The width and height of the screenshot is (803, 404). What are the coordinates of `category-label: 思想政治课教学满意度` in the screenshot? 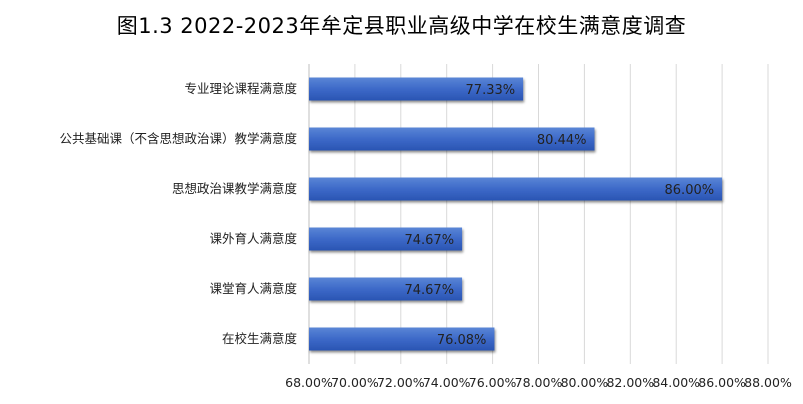 It's located at (235, 188).